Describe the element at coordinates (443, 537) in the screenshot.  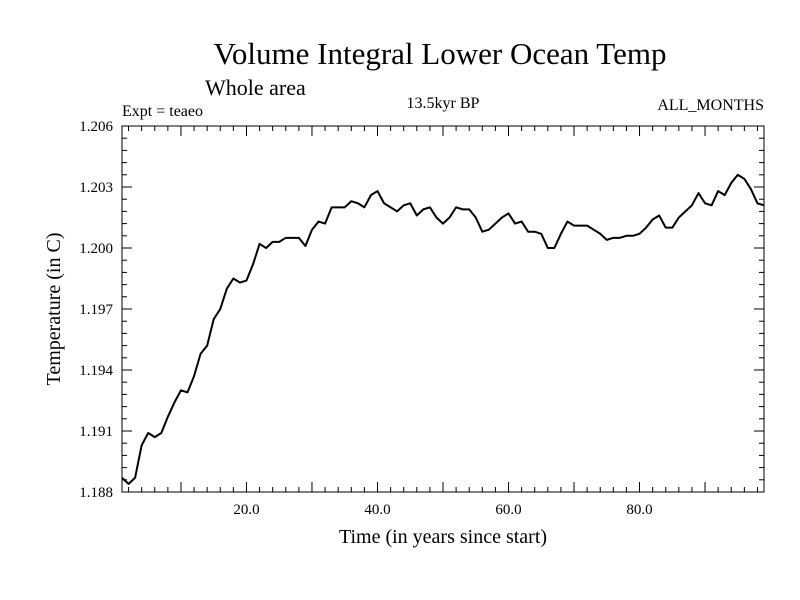
I see `x-axis-label: Time (in years since start)` at that location.